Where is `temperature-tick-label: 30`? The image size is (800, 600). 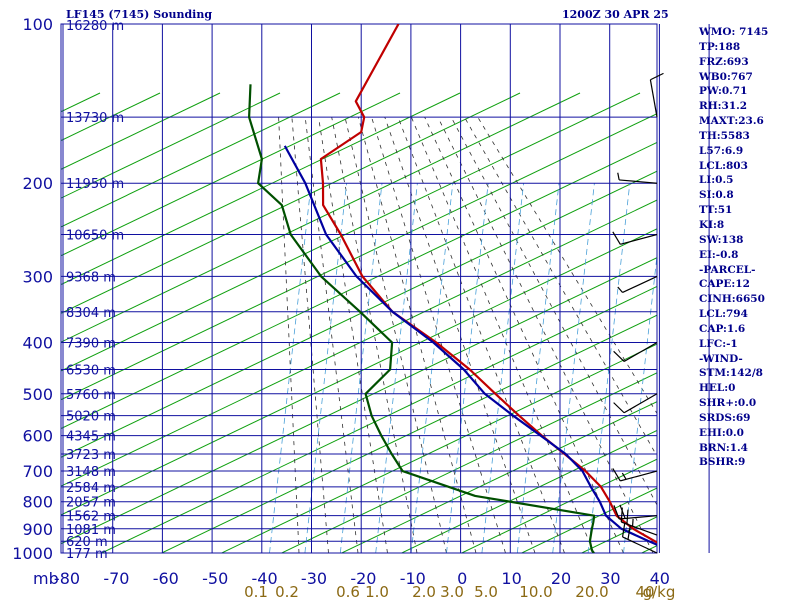 temperature-tick-label: 30 is located at coordinates (610, 578).